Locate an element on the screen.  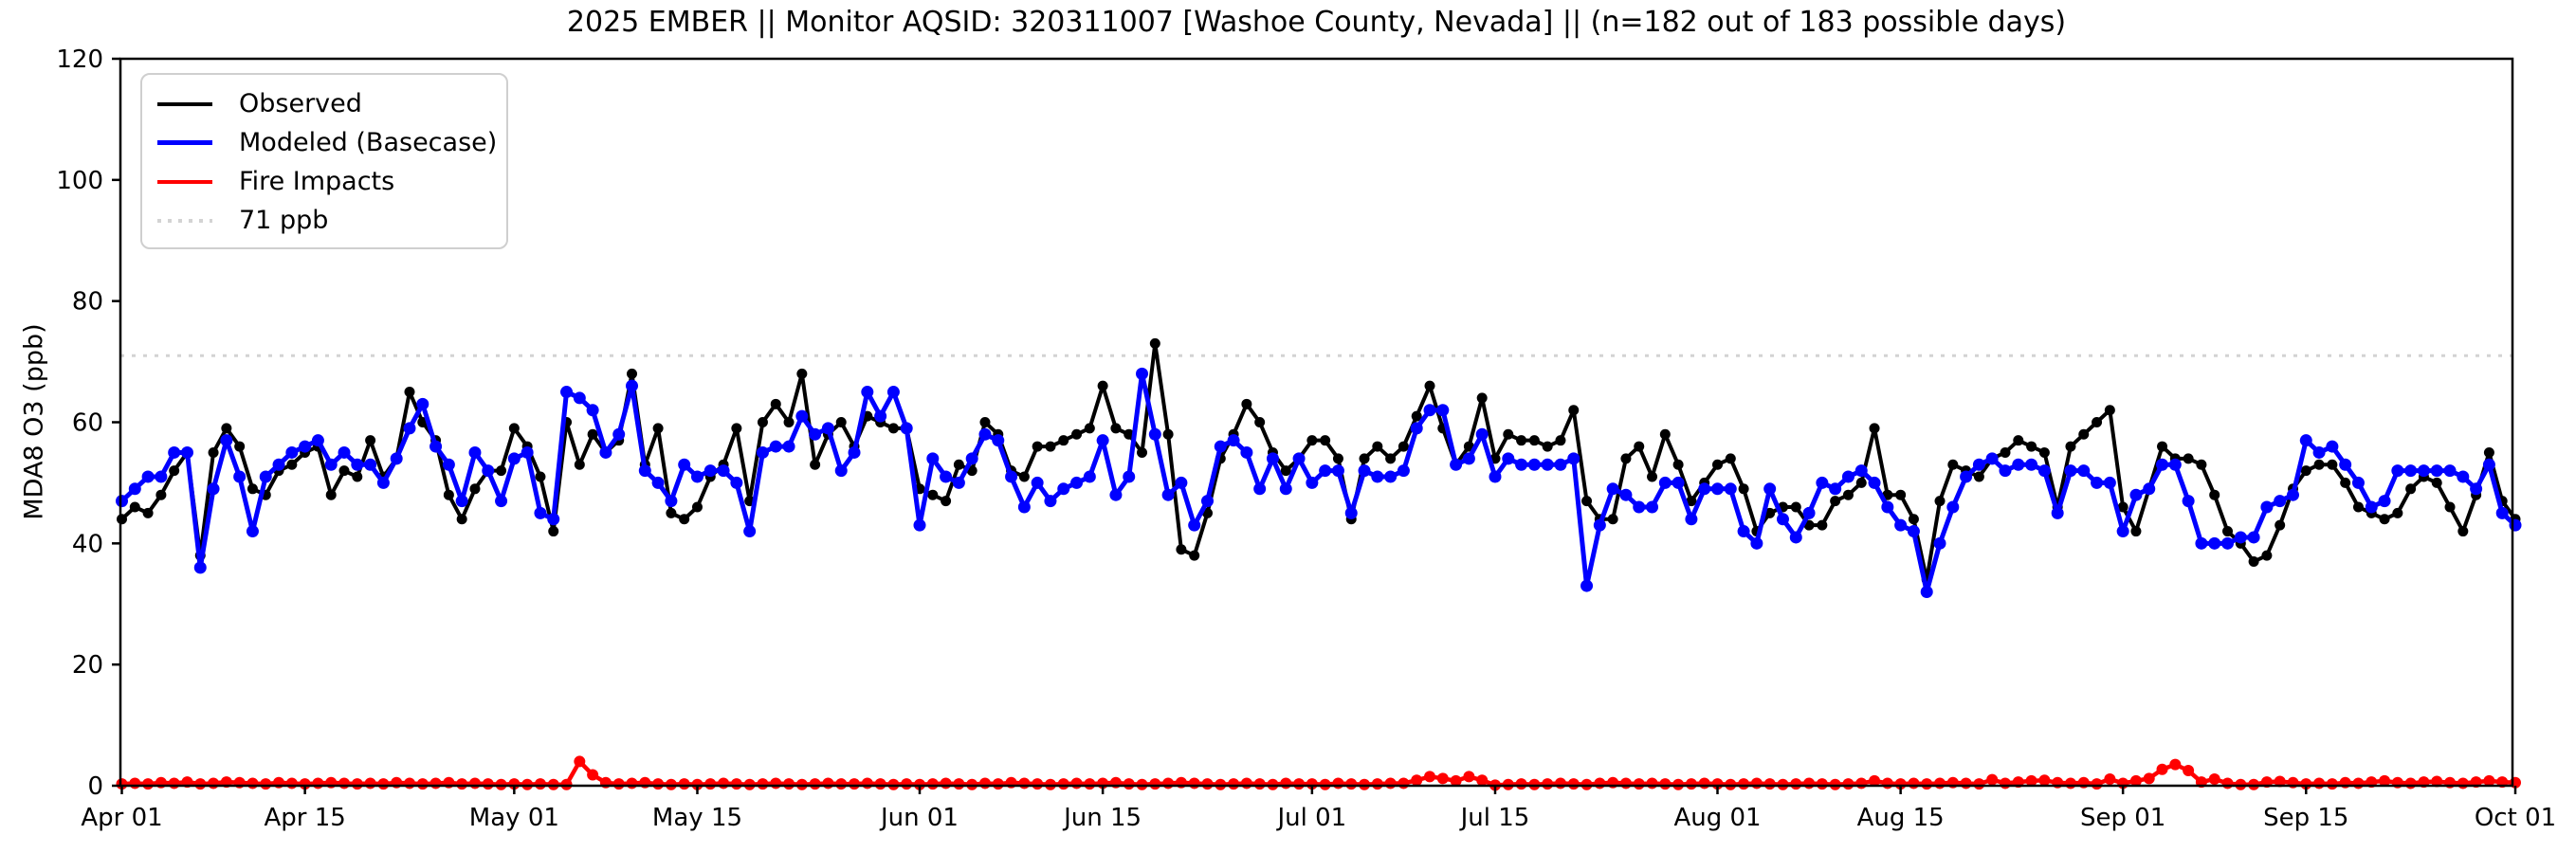
x-tick-label: May 15 is located at coordinates (697, 818).